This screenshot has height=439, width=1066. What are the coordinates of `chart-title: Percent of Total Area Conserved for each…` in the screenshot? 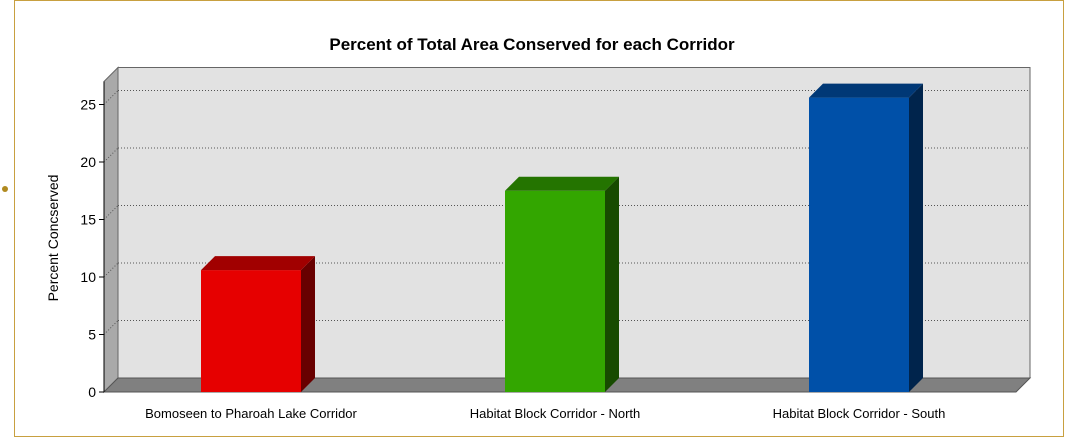 It's located at (532, 44).